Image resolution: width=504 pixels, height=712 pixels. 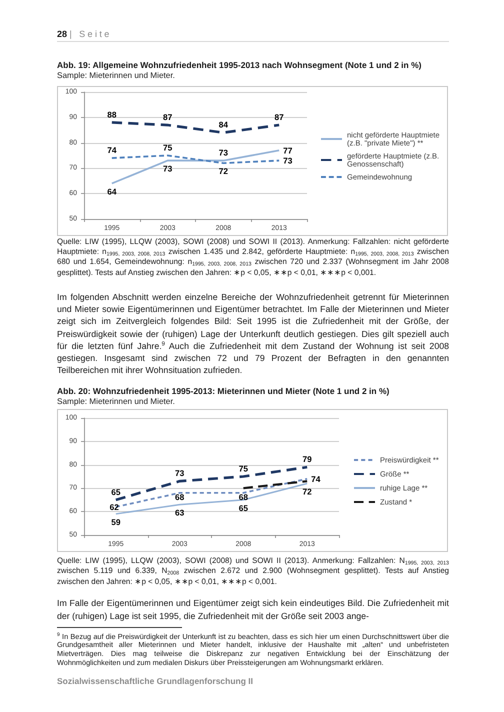 What do you see at coordinates (223, 125) in the screenshot?
I see `data-label: 84` at bounding box center [223, 125].